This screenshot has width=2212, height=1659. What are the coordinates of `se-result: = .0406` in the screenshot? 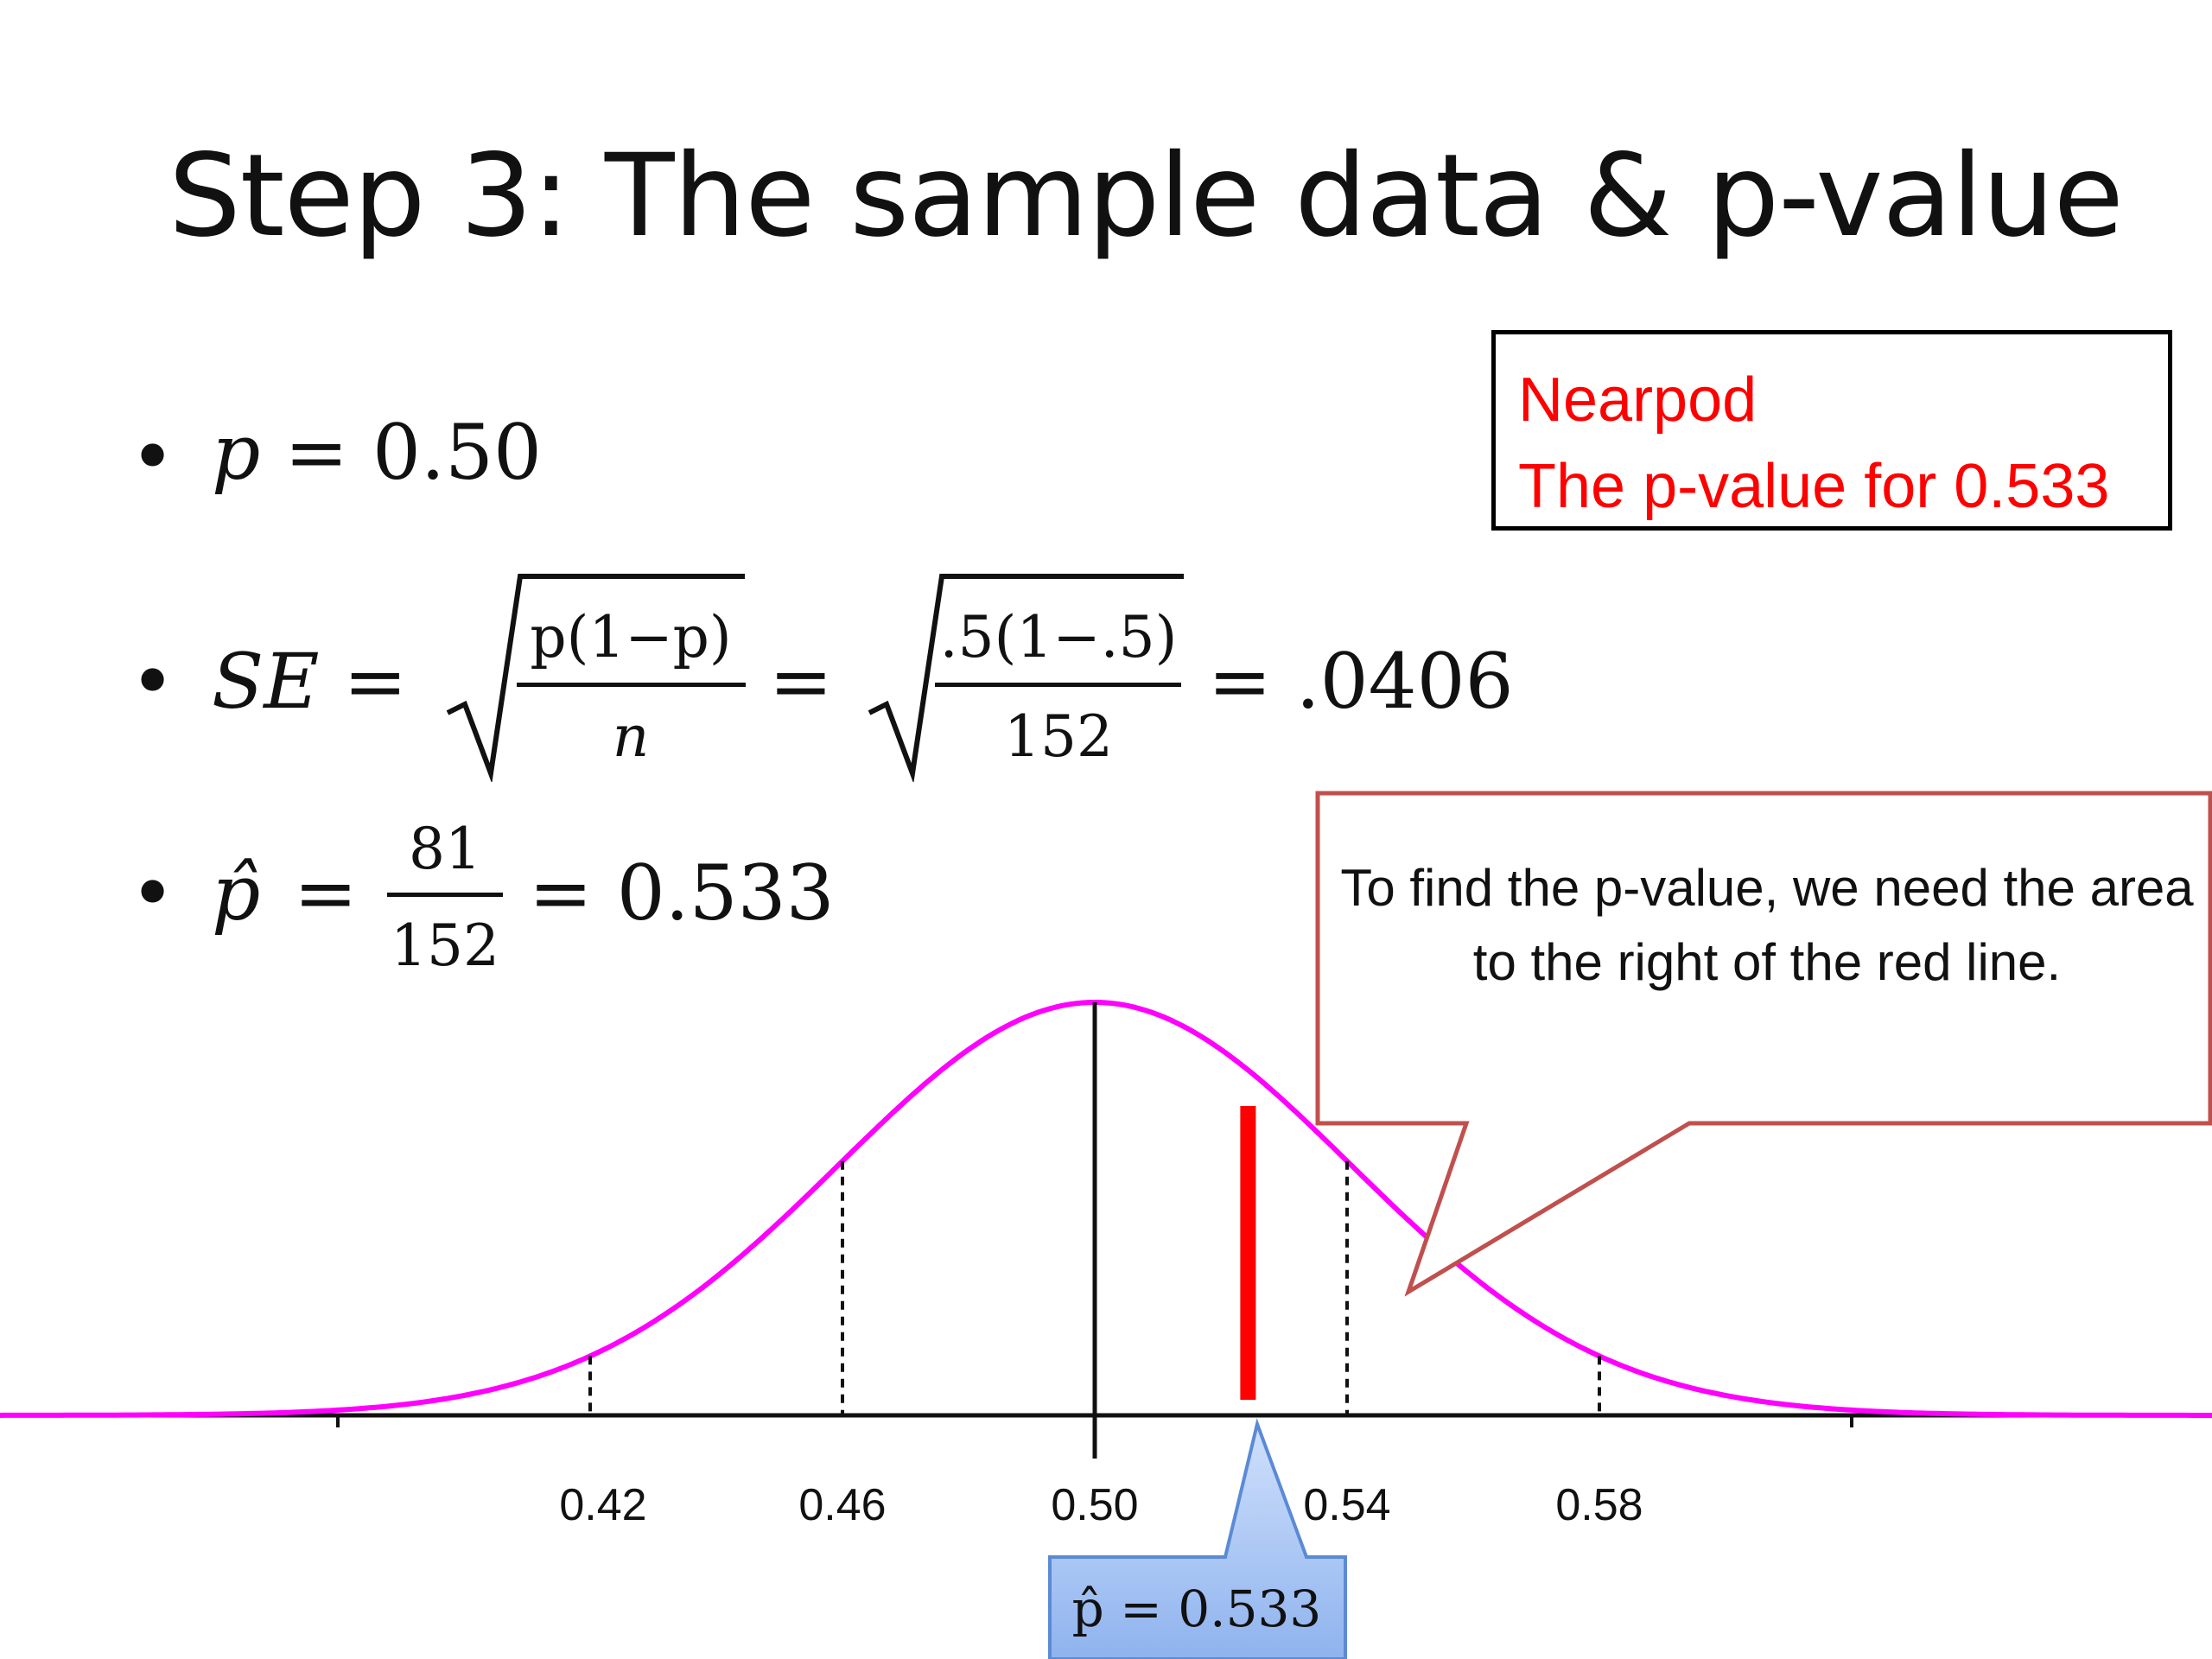 It's located at (1361, 681).